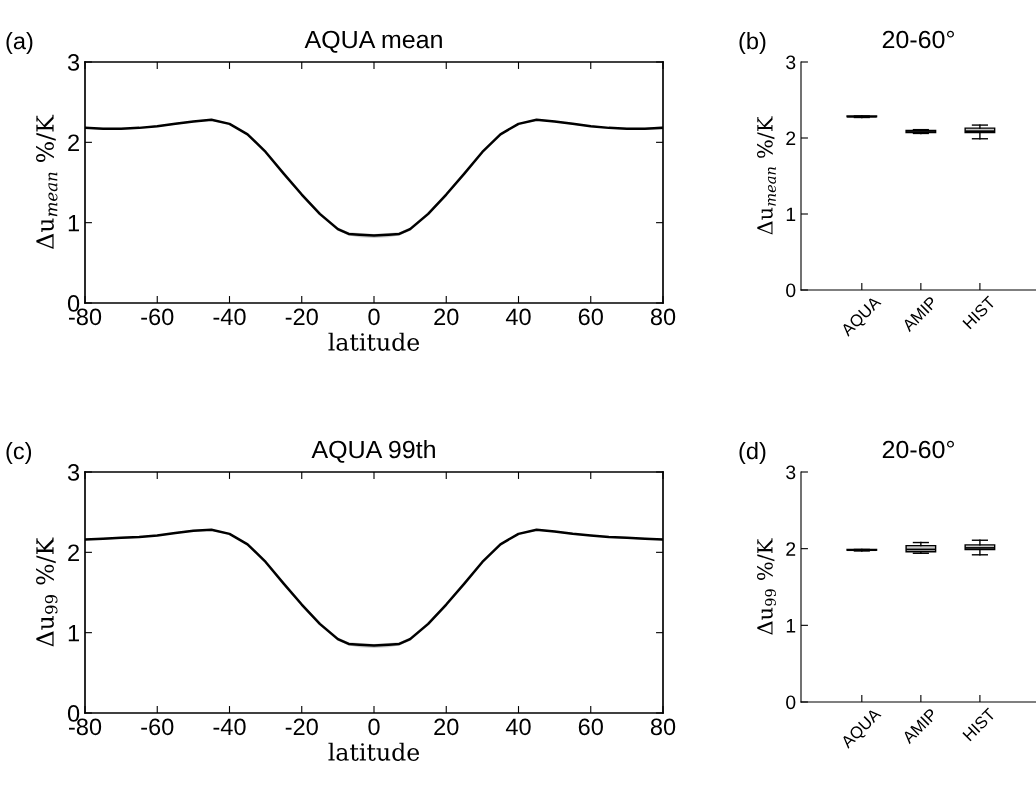 The width and height of the screenshot is (1036, 789). I want to click on text: (a), so click(19, 43).